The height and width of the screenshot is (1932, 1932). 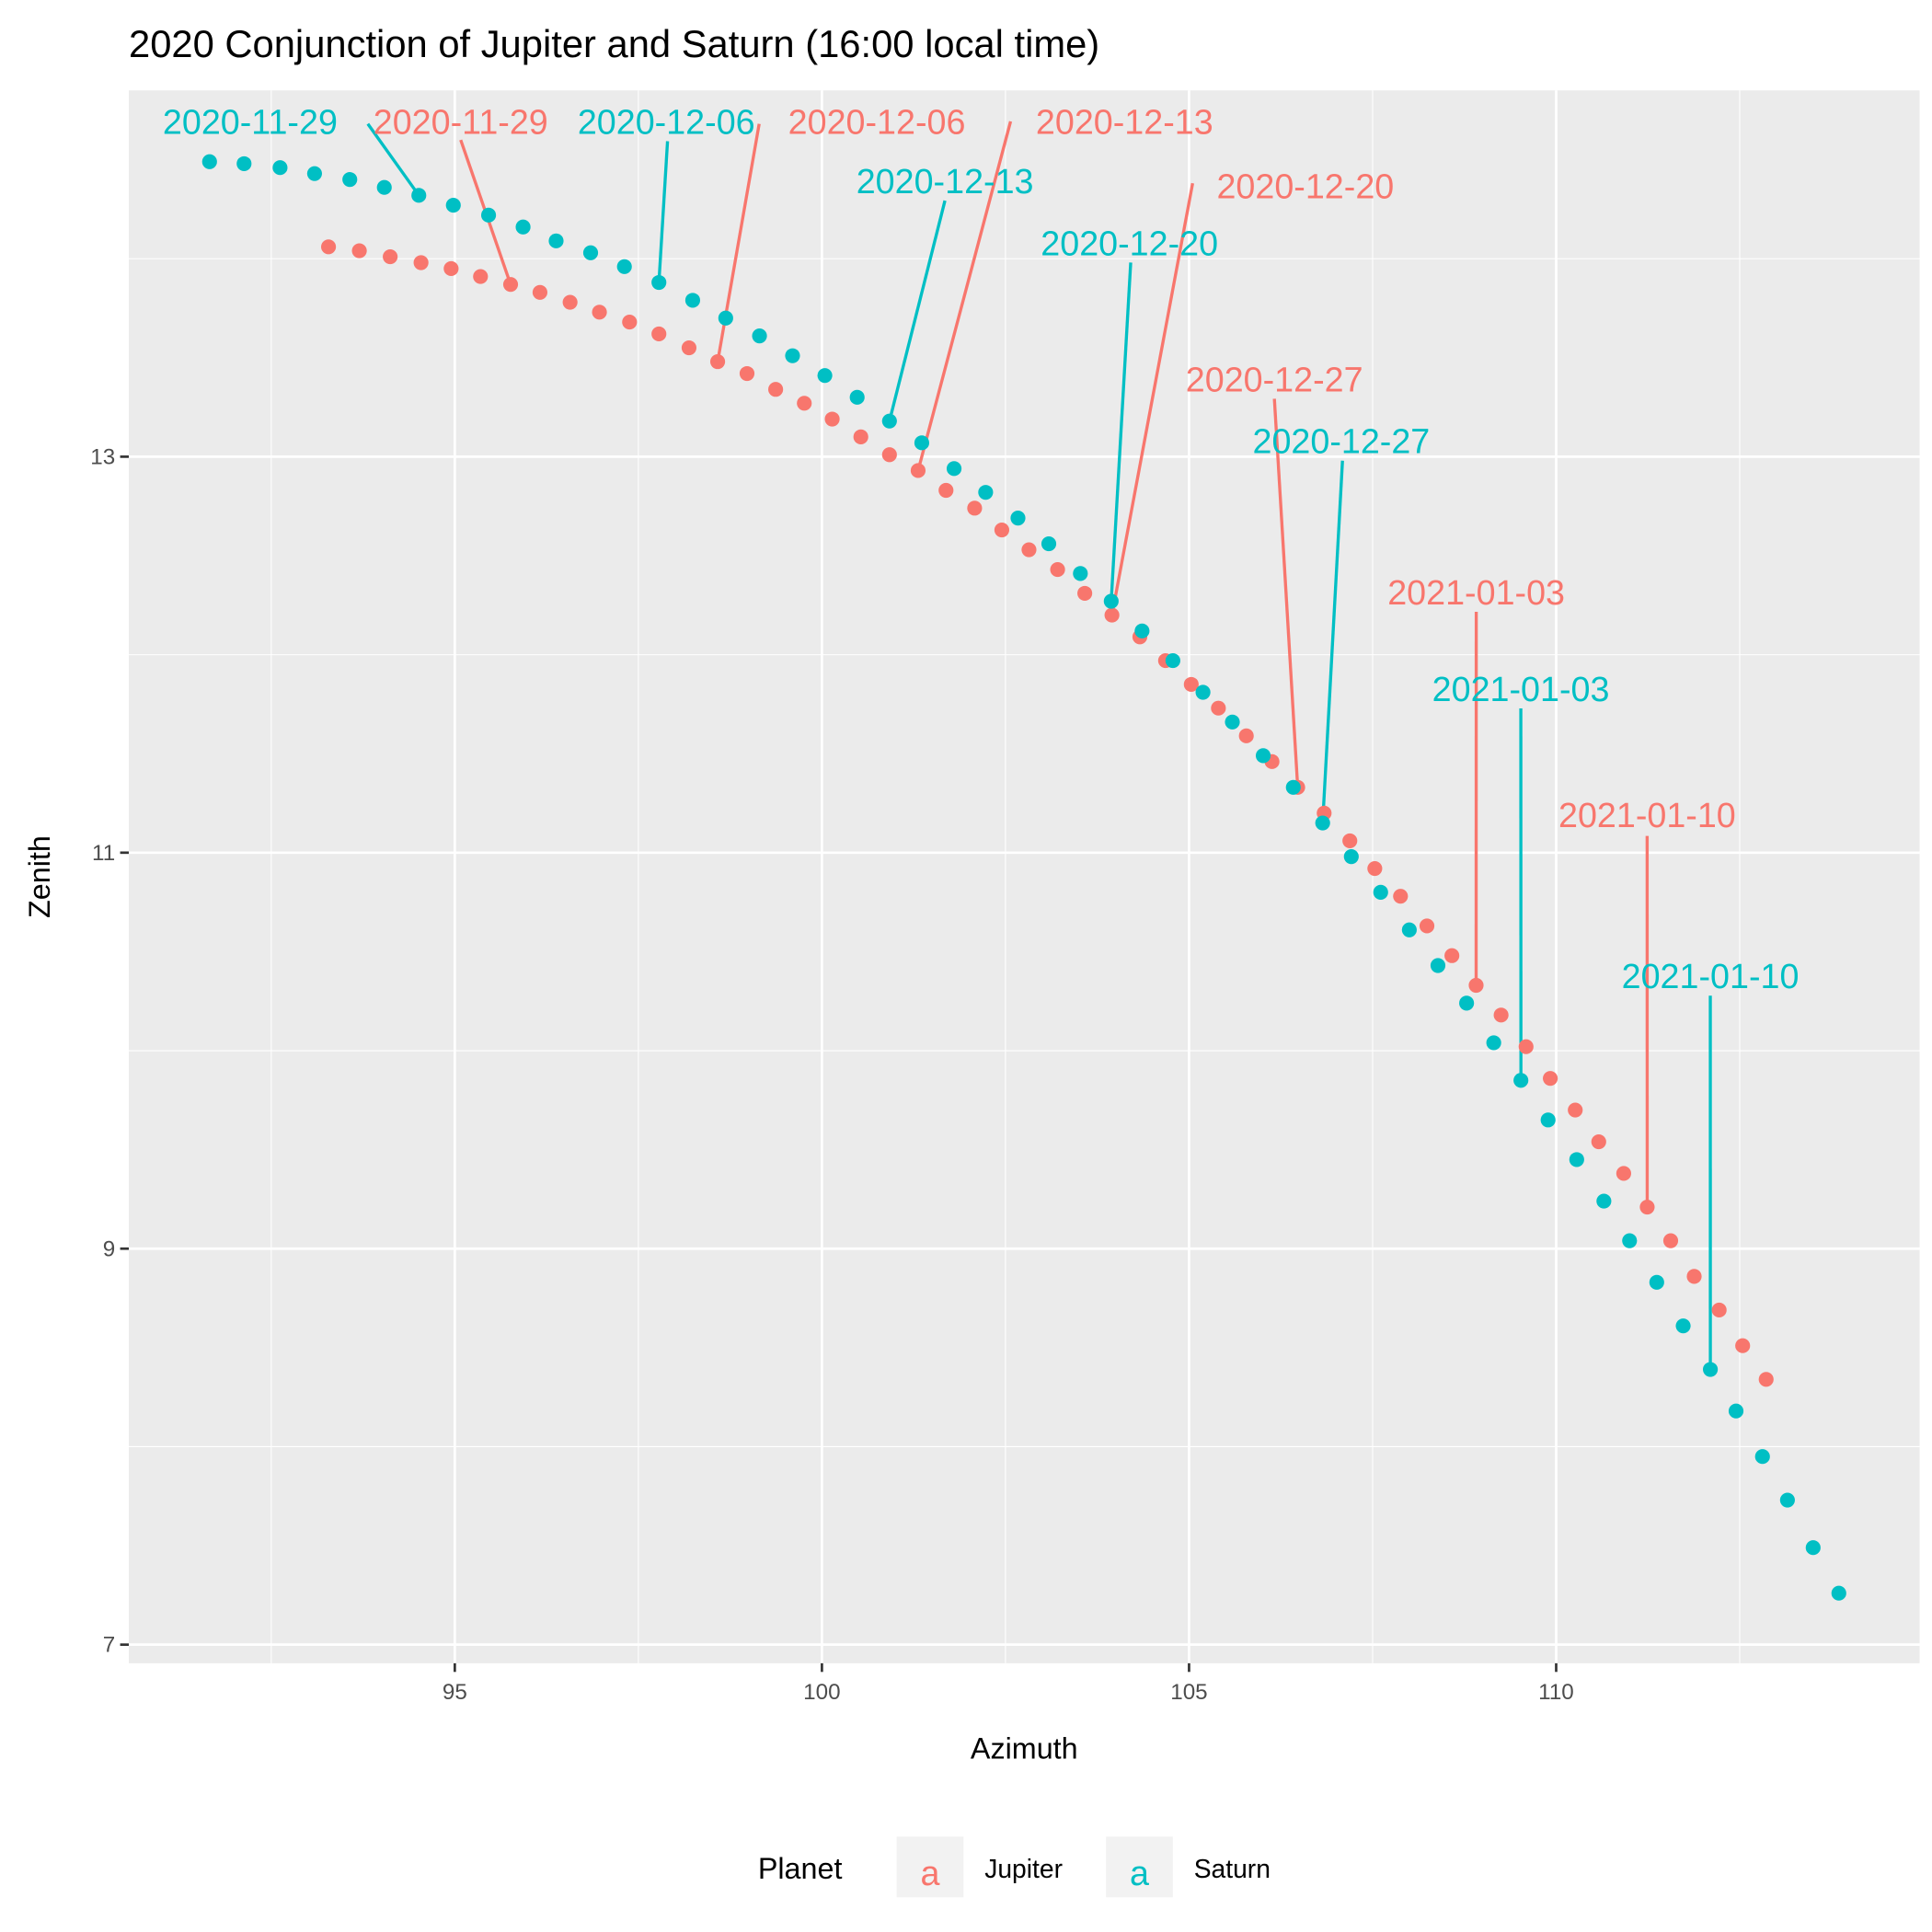 What do you see at coordinates (1521, 689) in the screenshot?
I see `date-label-saturn: 2021-01-03` at bounding box center [1521, 689].